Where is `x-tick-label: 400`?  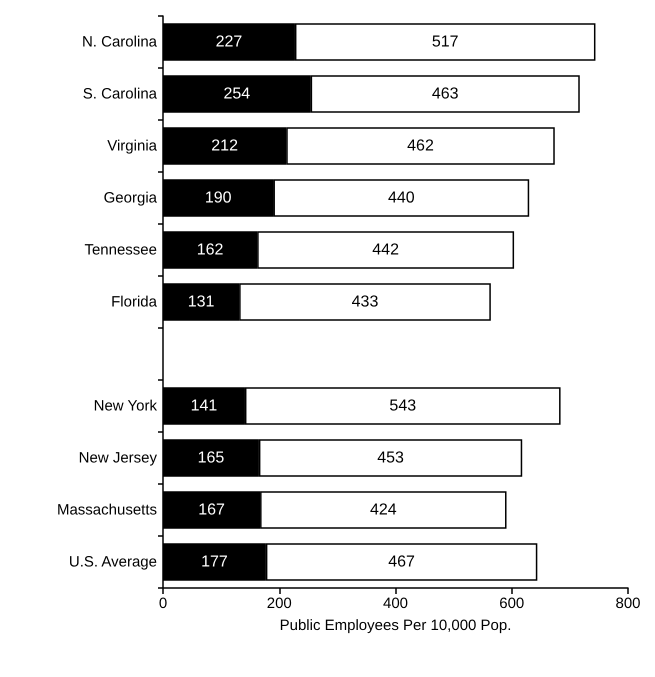
x-tick-label: 400 is located at coordinates (395, 603).